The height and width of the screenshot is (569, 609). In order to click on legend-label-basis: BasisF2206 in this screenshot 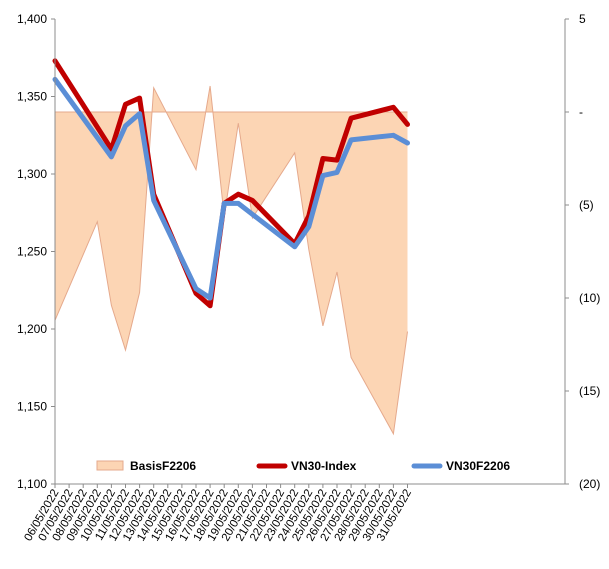, I will do `click(163, 466)`.